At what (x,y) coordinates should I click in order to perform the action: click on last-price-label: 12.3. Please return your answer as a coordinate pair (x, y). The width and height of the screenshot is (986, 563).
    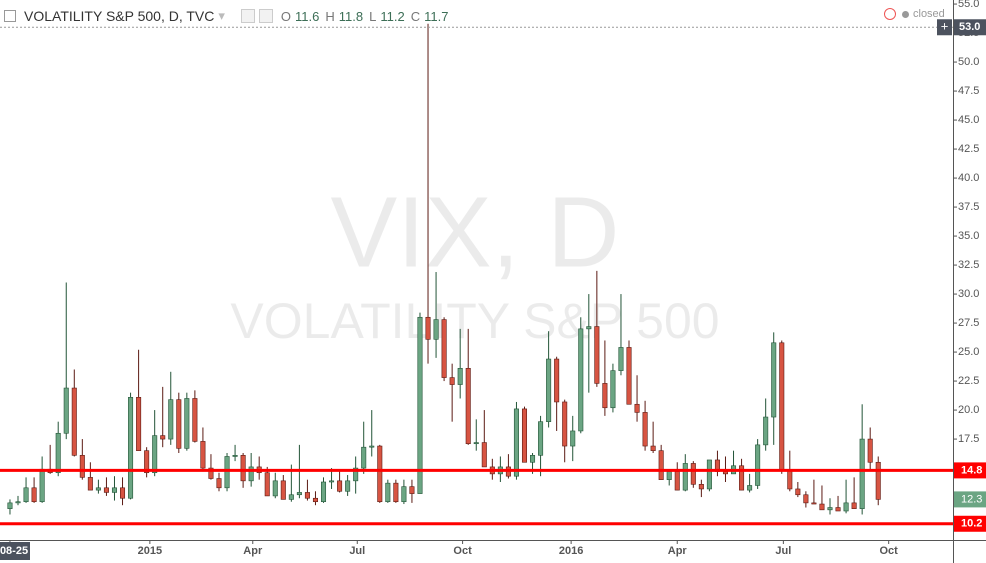
    Looking at the image, I should click on (971, 499).